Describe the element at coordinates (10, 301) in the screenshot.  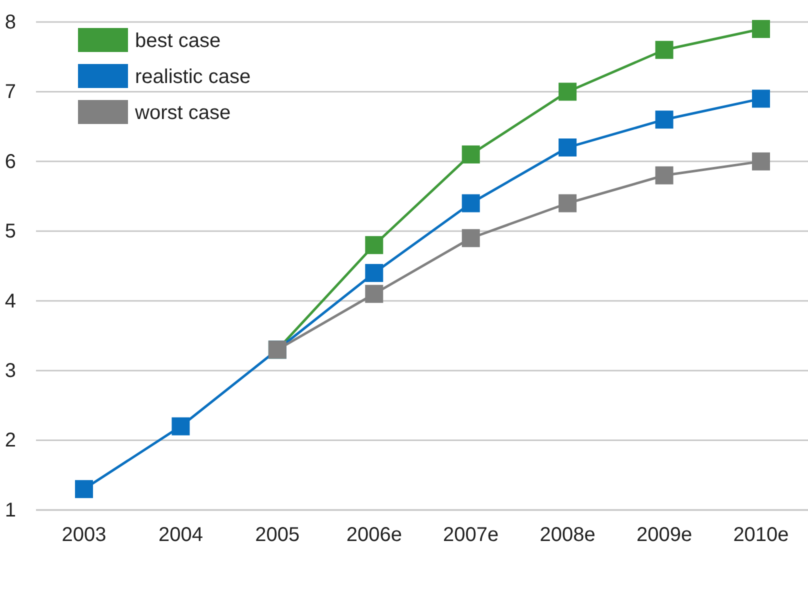
I see `y-tick-label: 4` at that location.